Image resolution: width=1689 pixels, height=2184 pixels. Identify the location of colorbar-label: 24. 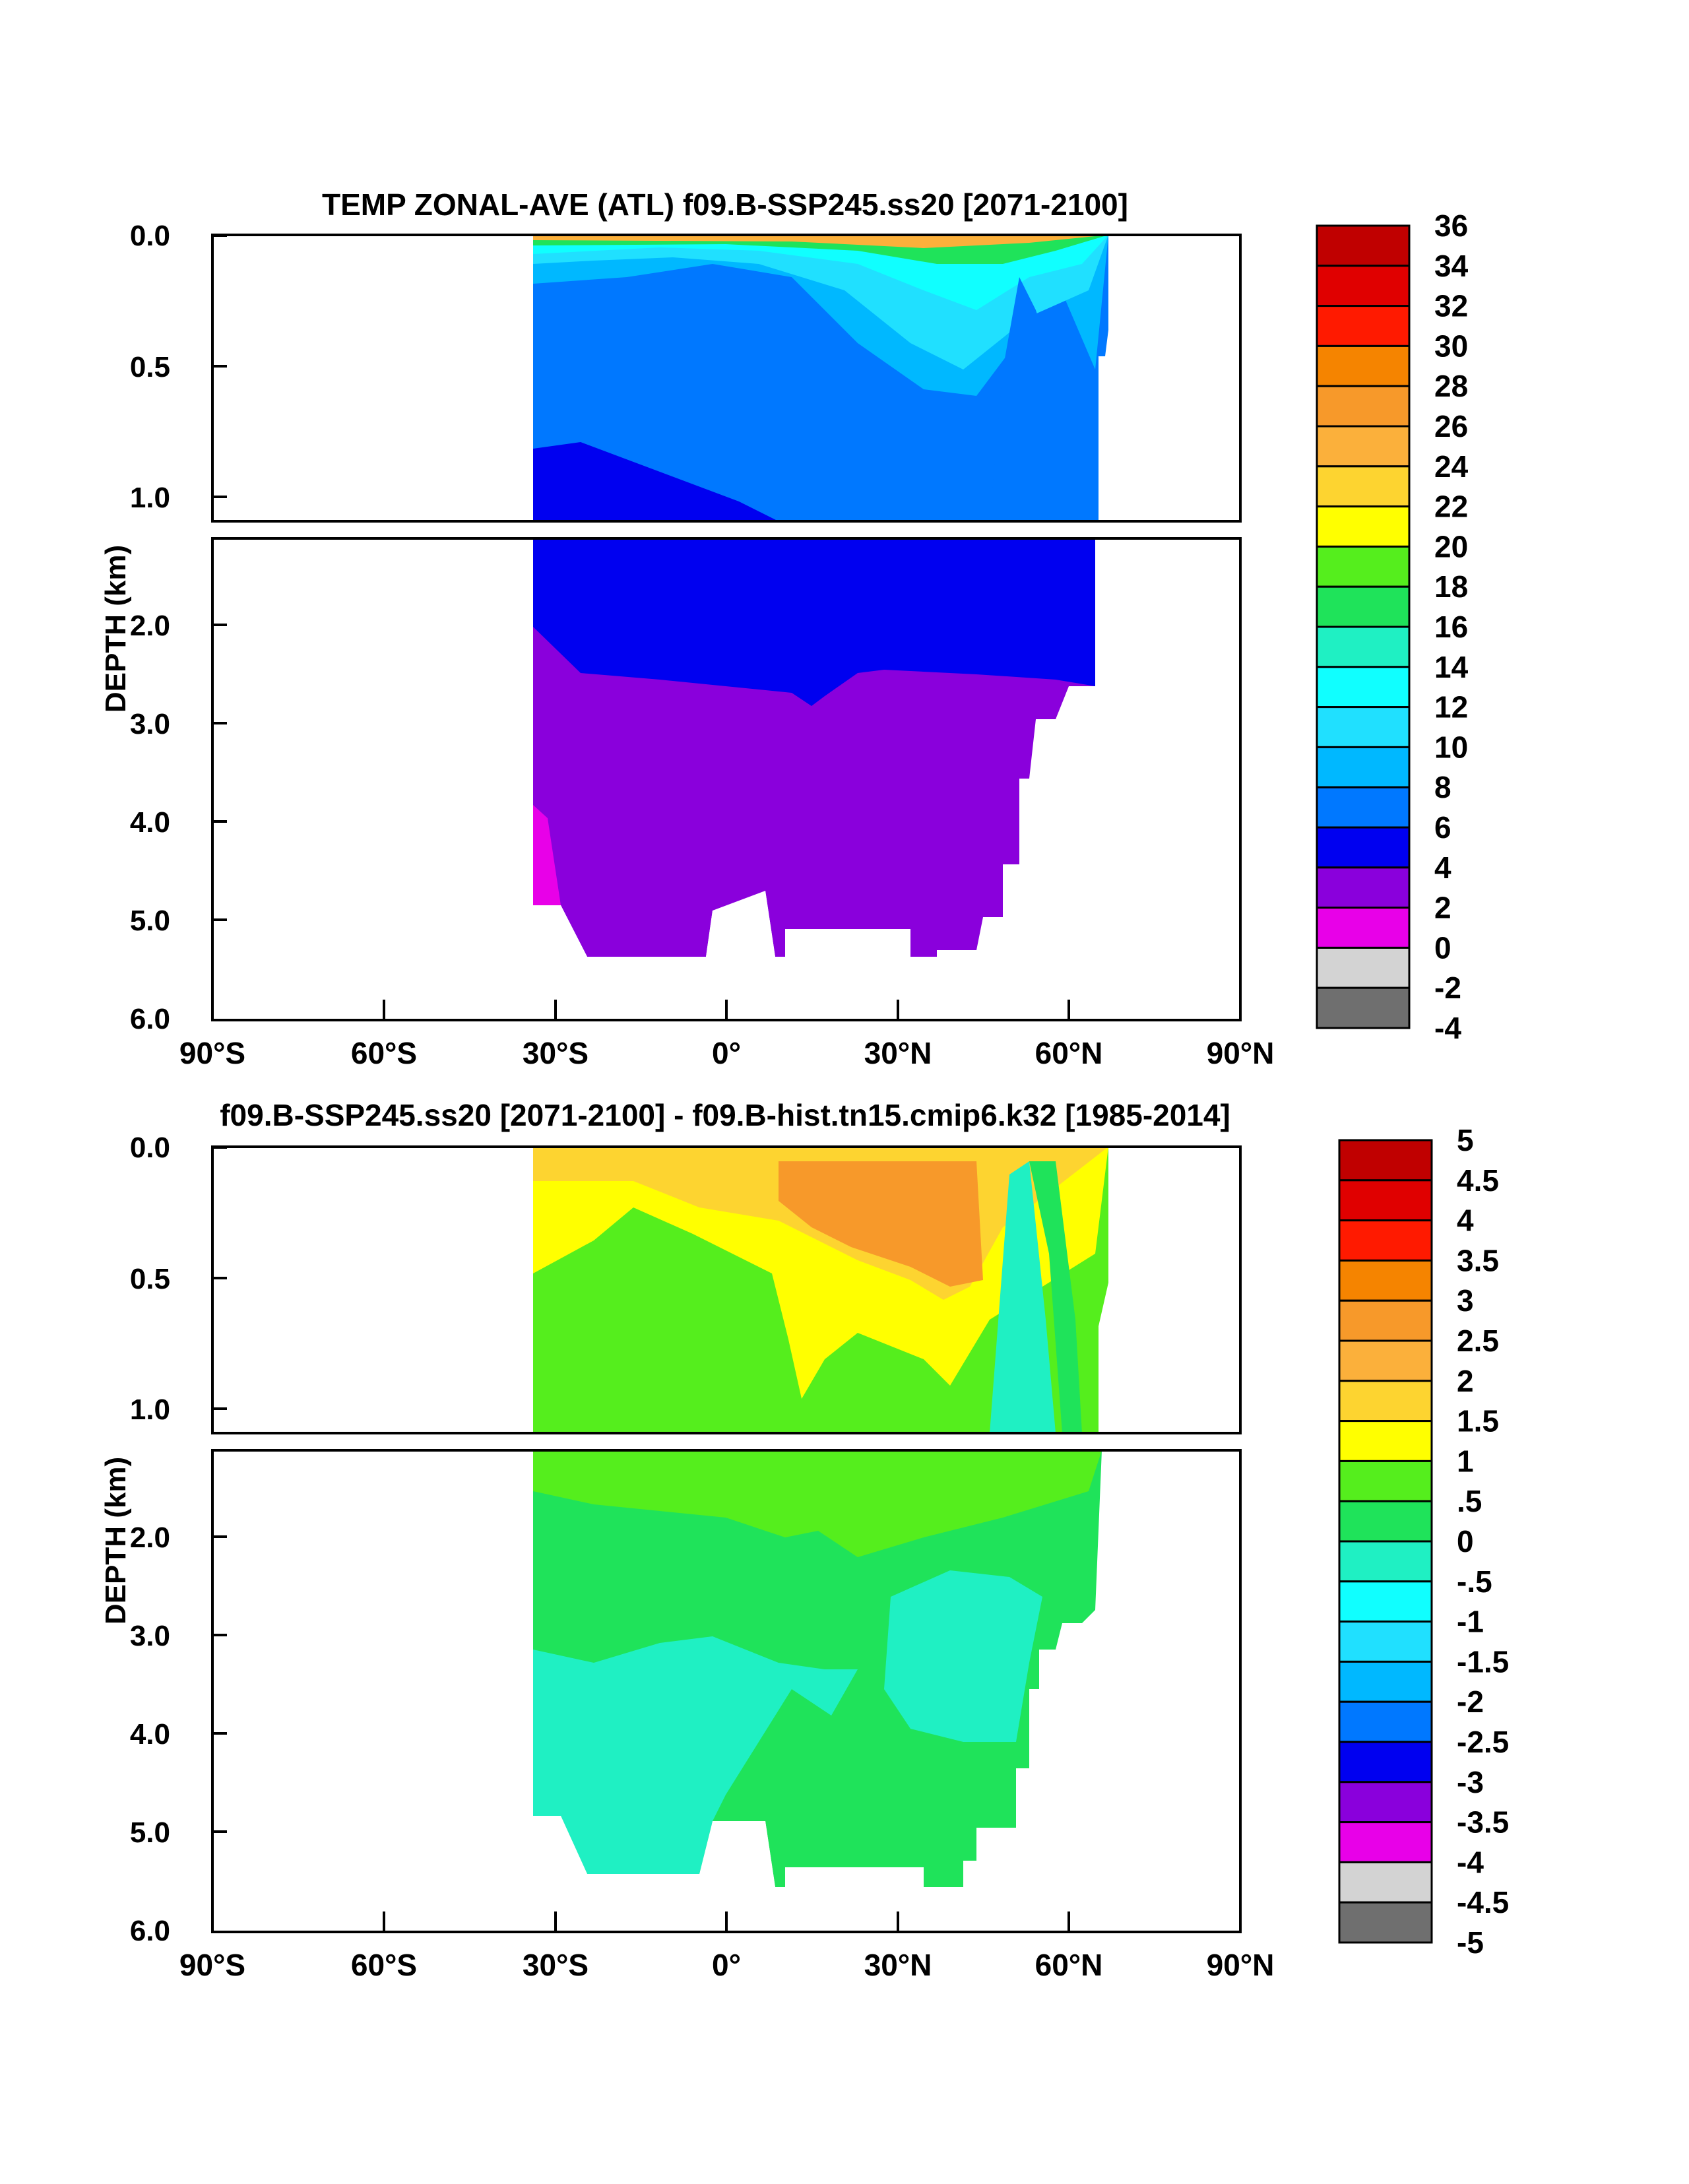
(1451, 466).